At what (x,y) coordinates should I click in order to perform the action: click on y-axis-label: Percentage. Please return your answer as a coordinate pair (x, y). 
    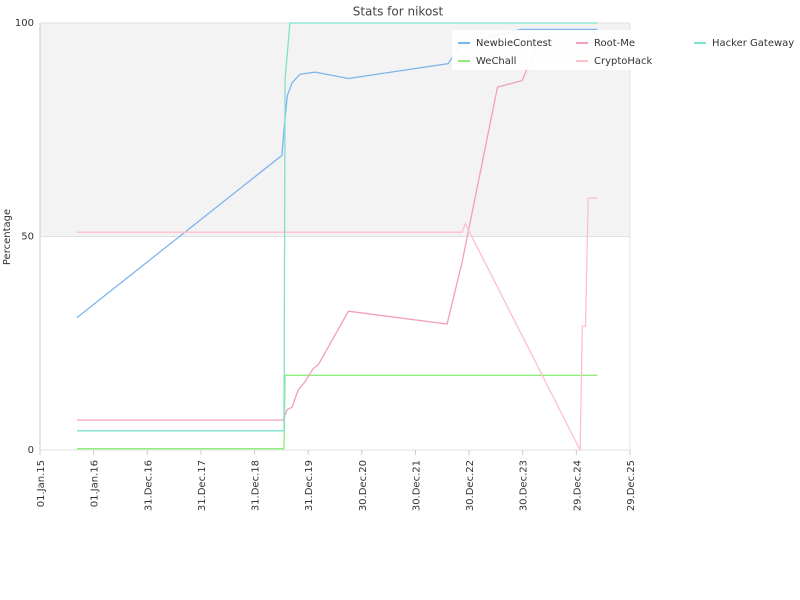
    Looking at the image, I should click on (7, 237).